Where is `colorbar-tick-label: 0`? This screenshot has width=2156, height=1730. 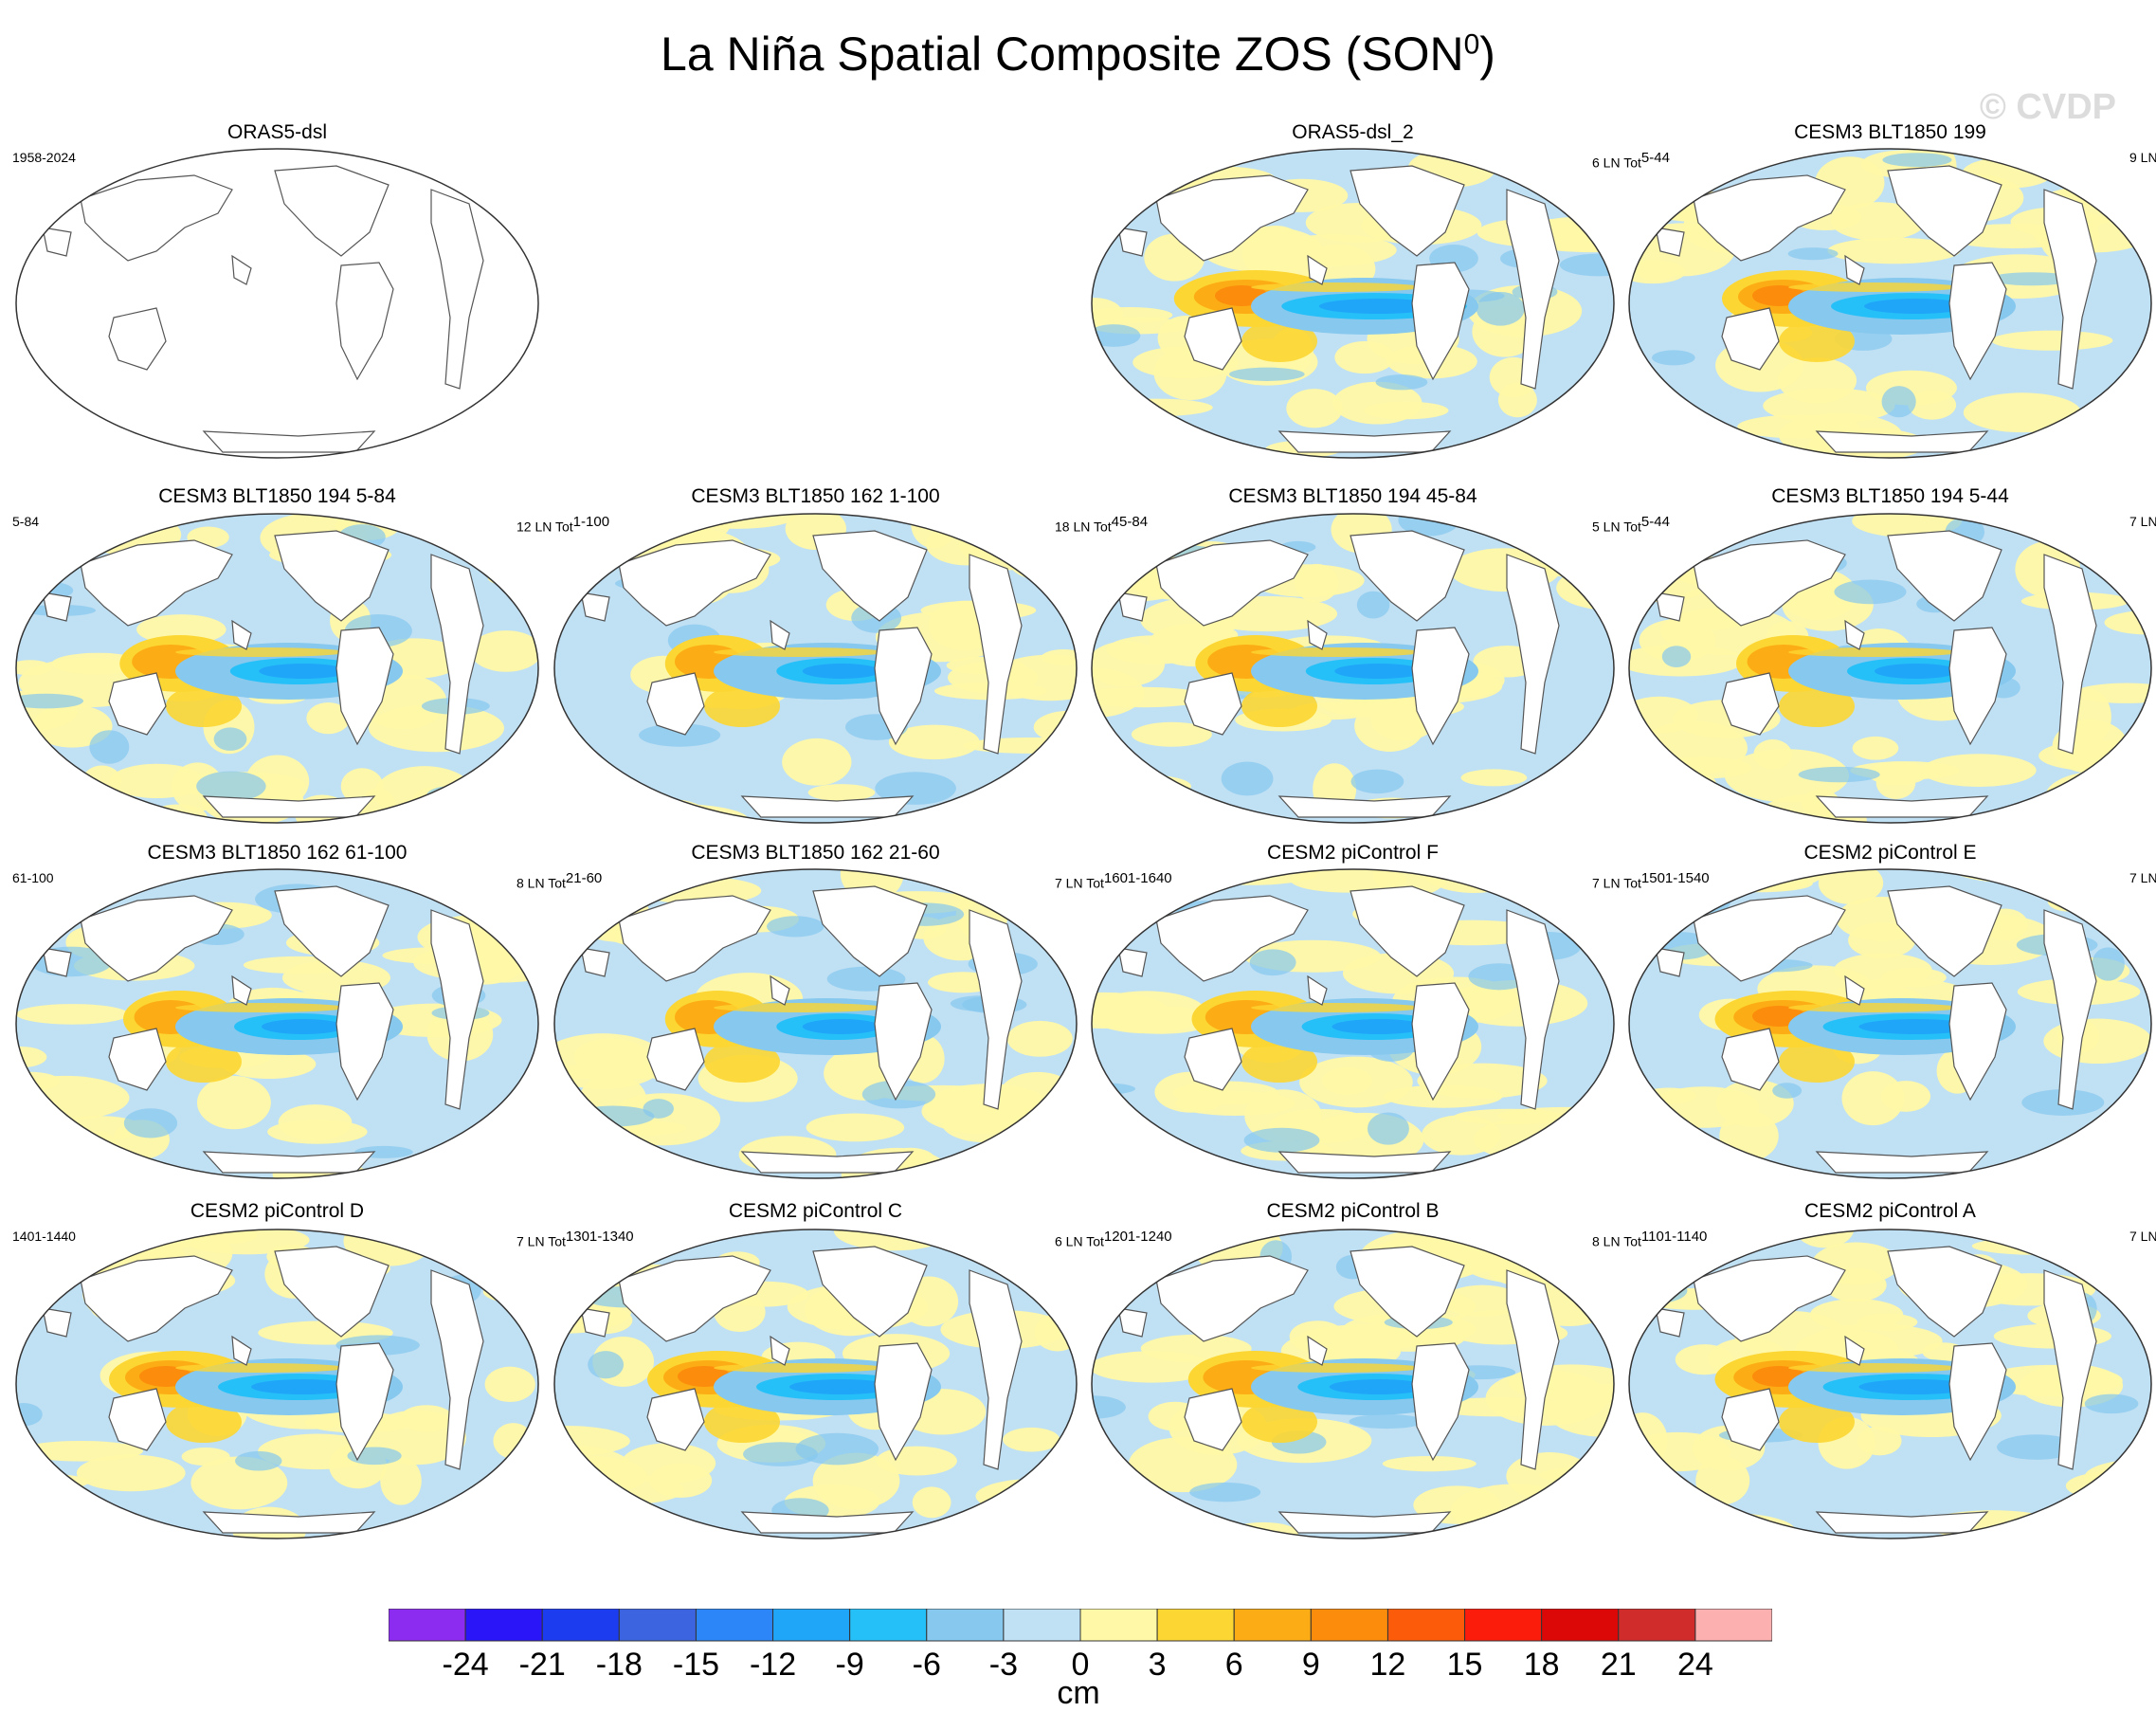 colorbar-tick-label: 0 is located at coordinates (1080, 1665).